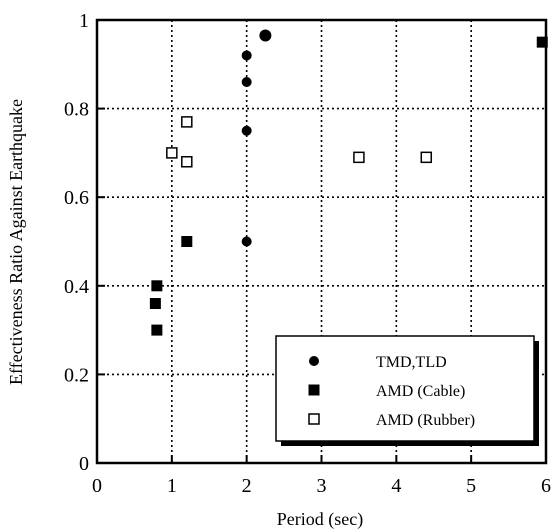  What do you see at coordinates (420, 391) in the screenshot?
I see `legend-label: AMD (Cable)` at bounding box center [420, 391].